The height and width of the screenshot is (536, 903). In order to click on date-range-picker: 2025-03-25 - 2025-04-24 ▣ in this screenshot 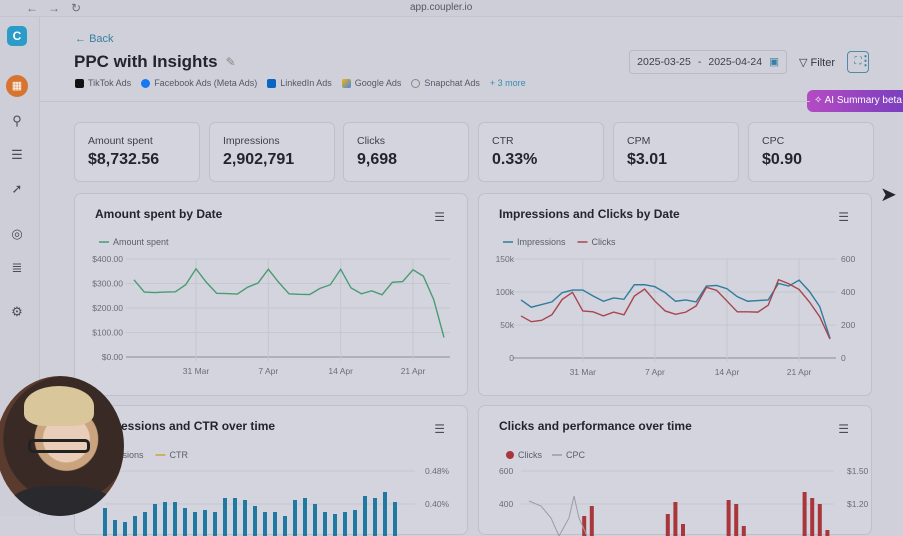, I will do `click(708, 62)`.